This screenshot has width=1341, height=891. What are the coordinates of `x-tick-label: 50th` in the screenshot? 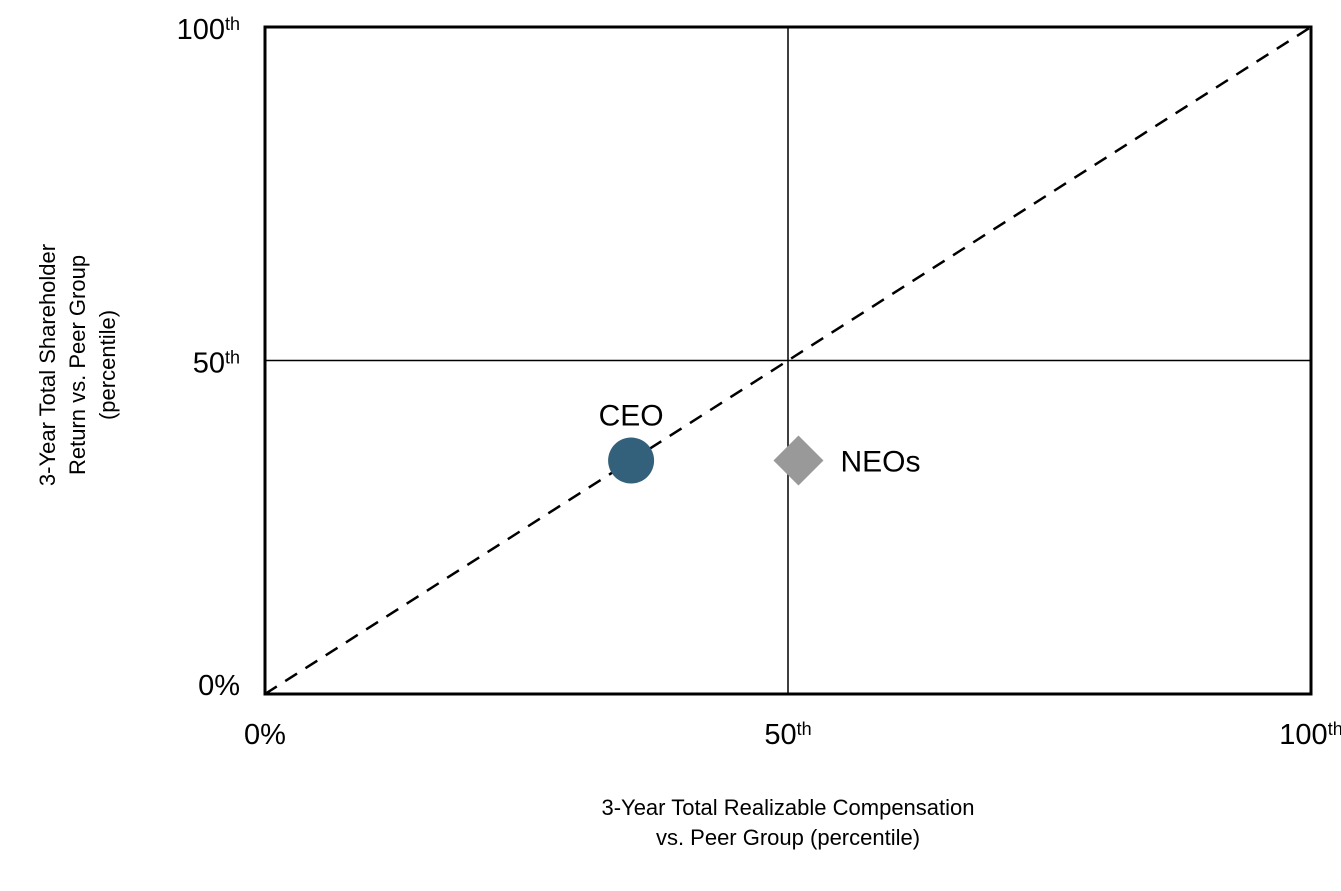 It's located at (787, 735).